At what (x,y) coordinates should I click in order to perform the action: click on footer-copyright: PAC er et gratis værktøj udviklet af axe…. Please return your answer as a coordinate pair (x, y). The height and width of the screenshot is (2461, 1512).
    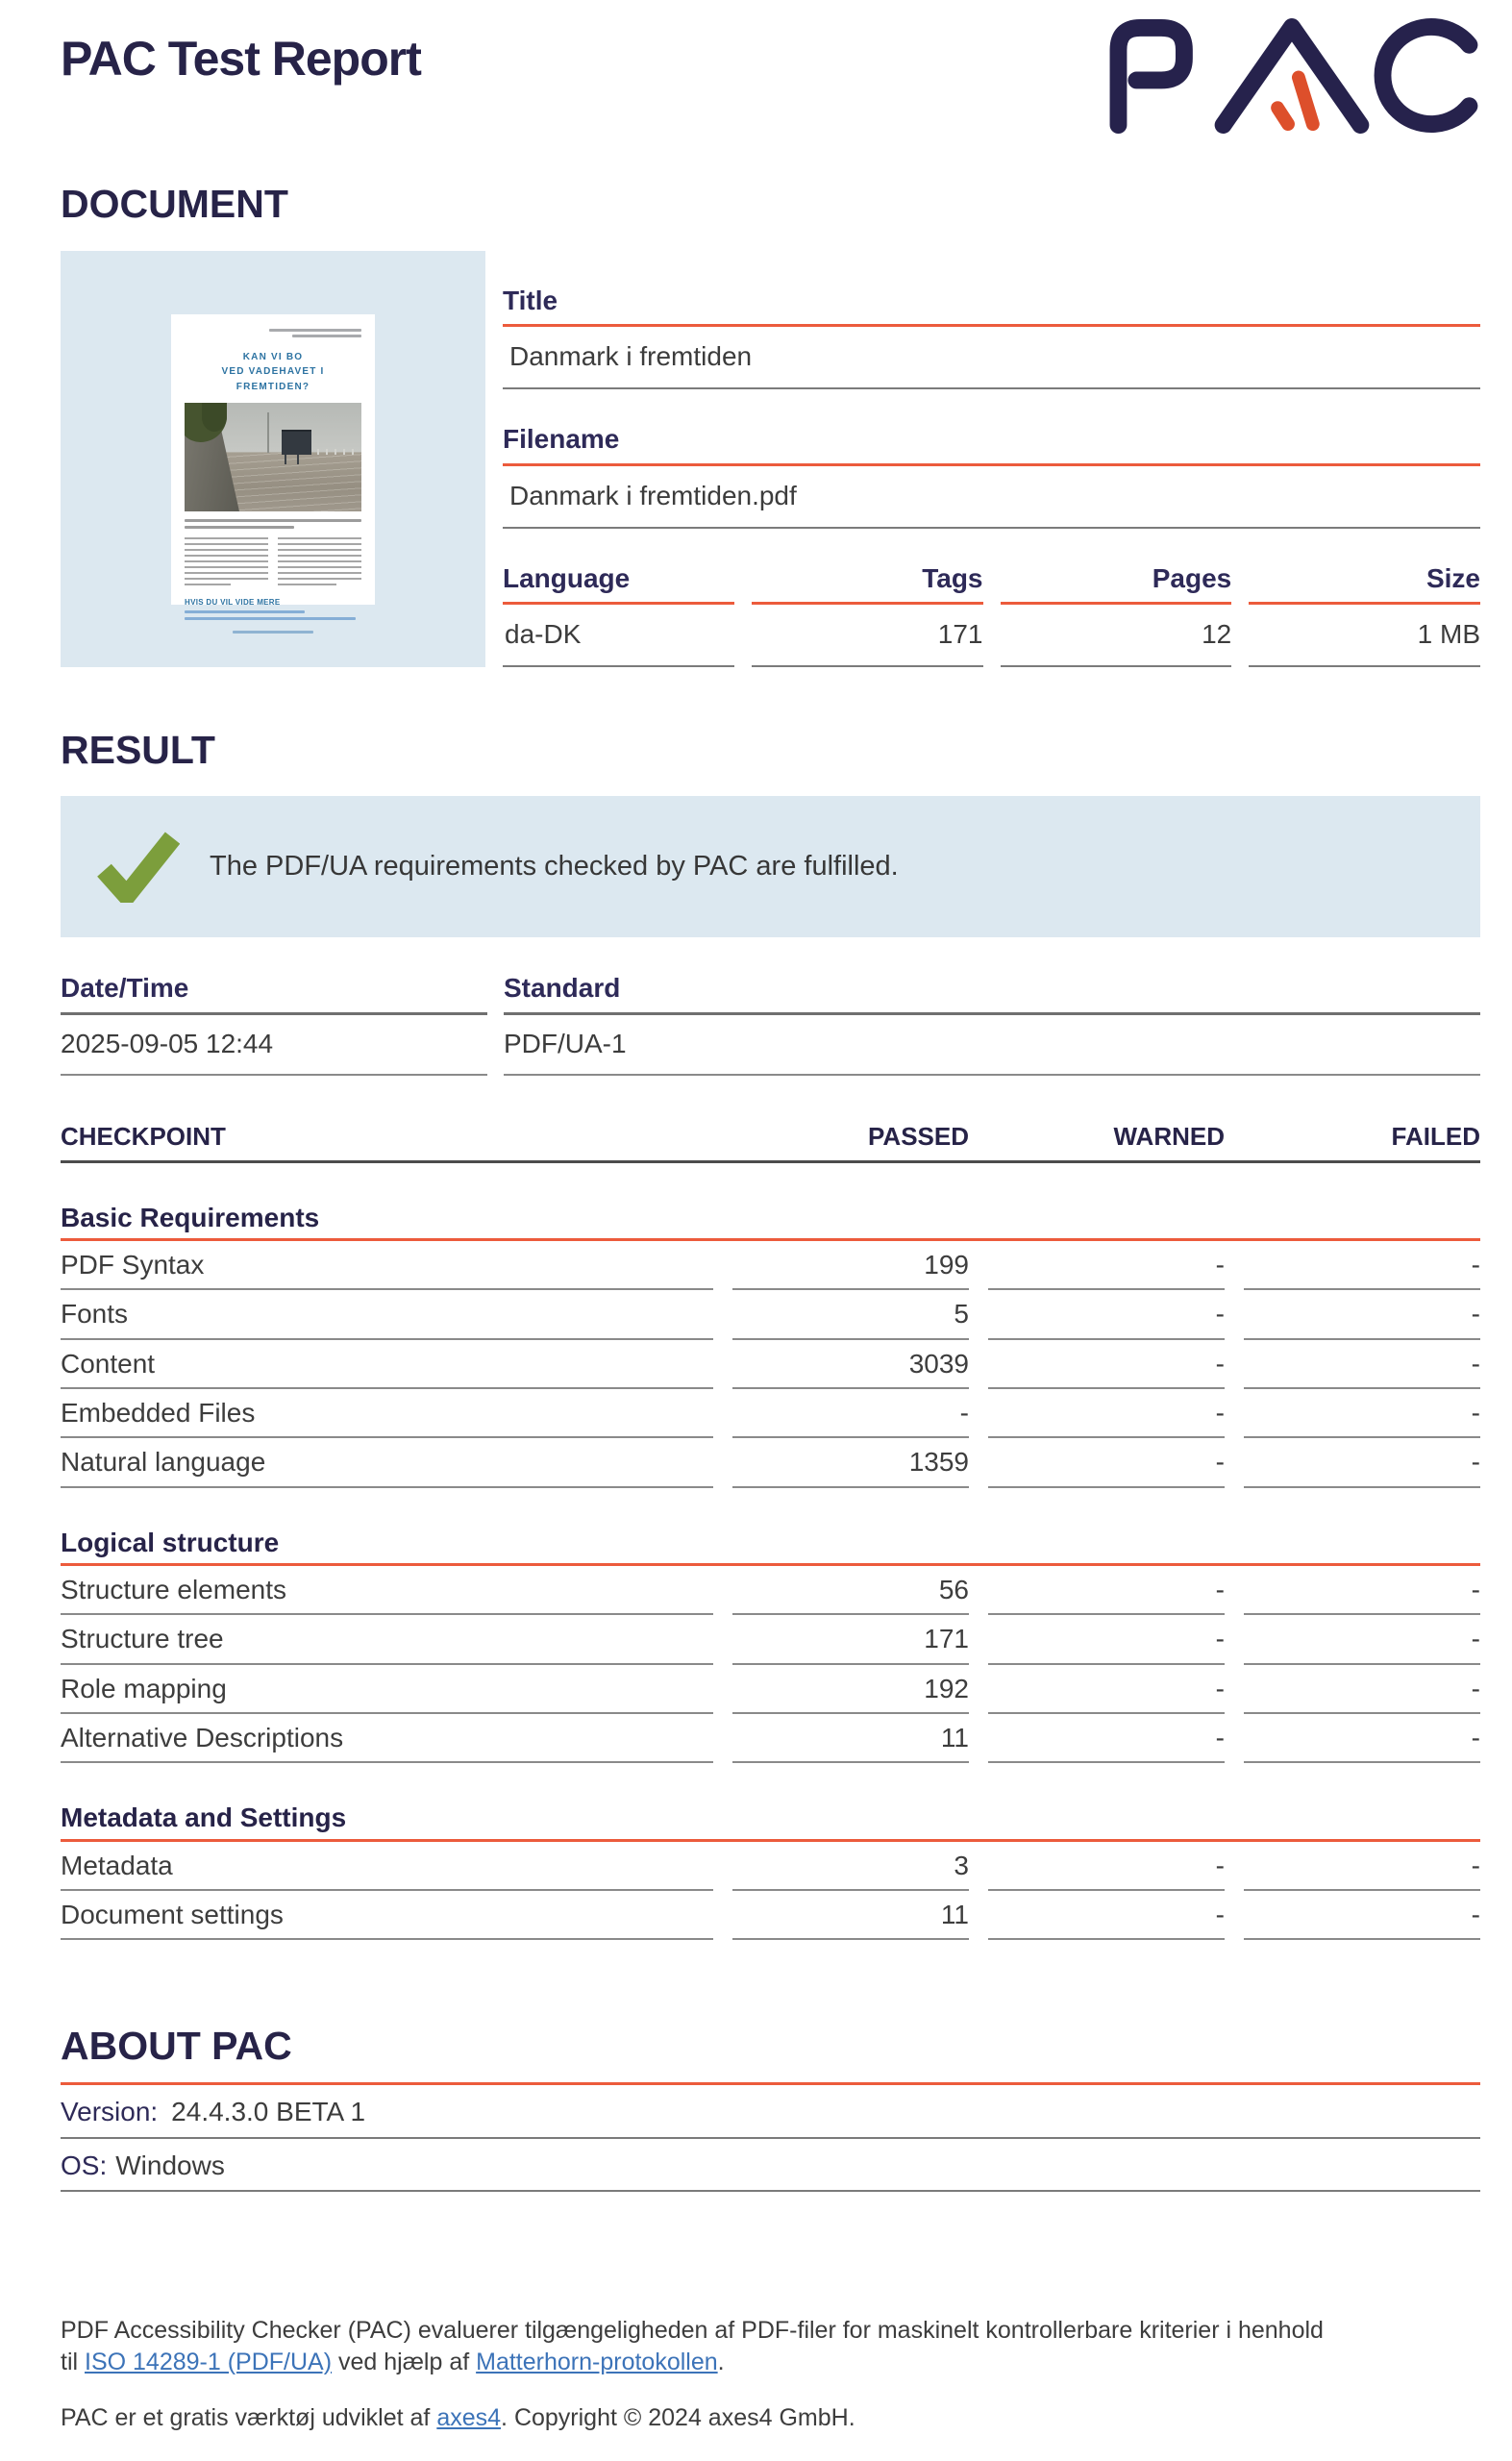
    Looking at the image, I should click on (458, 2417).